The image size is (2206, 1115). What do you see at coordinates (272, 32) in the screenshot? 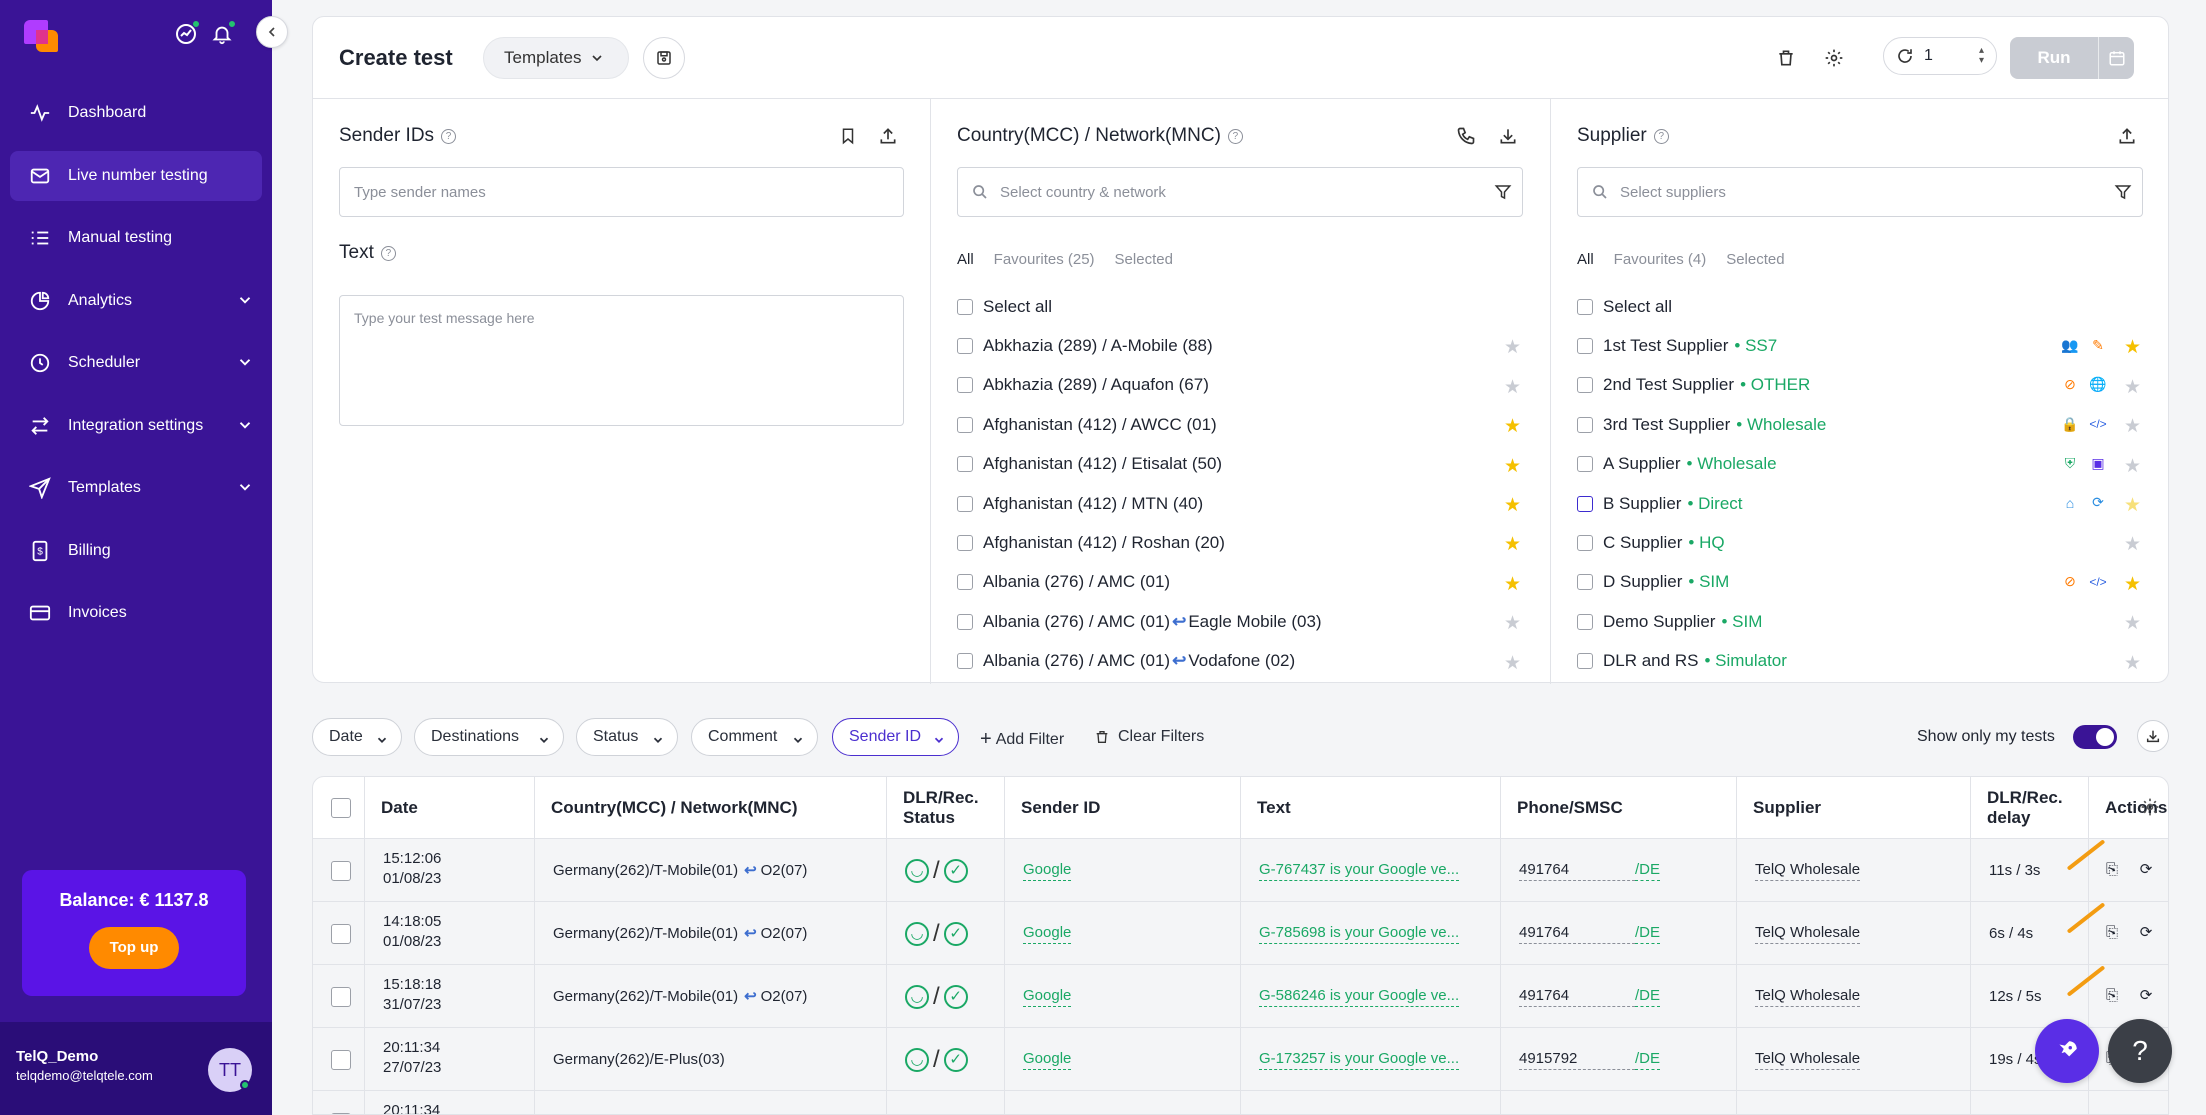
I see `collapse-sidebar-button` at bounding box center [272, 32].